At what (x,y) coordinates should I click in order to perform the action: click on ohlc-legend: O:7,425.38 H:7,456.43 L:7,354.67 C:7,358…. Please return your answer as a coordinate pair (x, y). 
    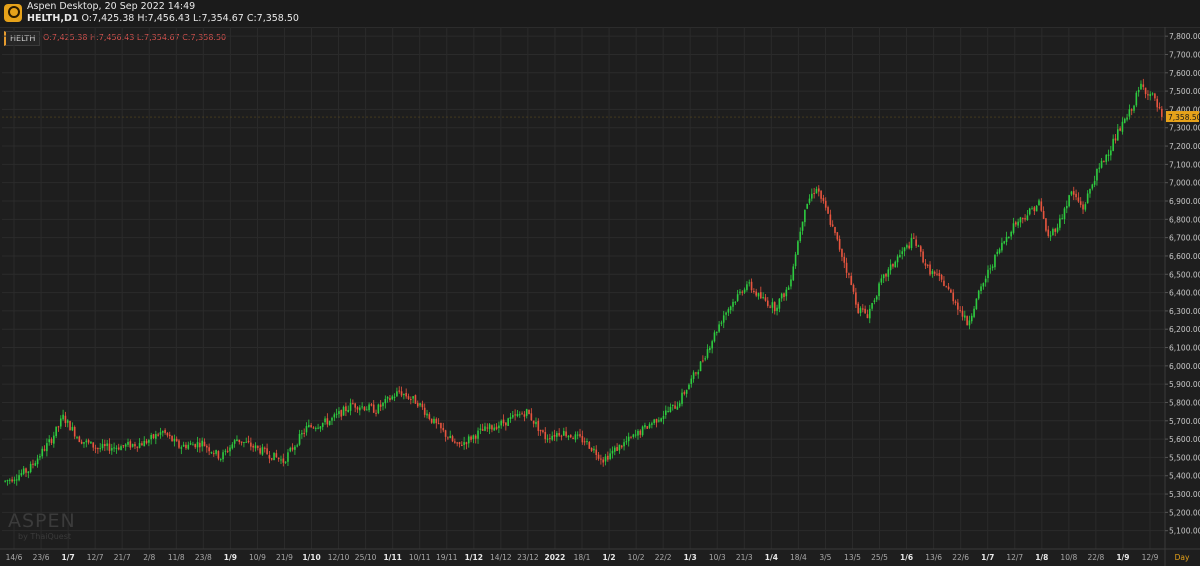
    Looking at the image, I should click on (135, 37).